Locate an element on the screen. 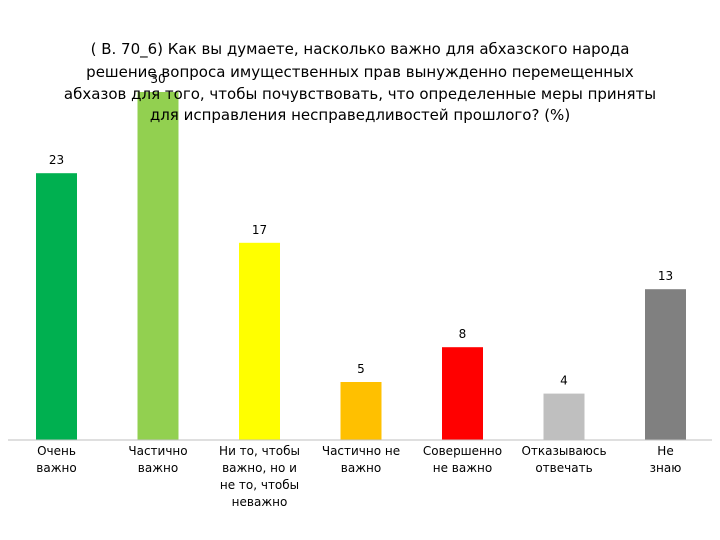  bar-value-label: 17 is located at coordinates (259, 230).